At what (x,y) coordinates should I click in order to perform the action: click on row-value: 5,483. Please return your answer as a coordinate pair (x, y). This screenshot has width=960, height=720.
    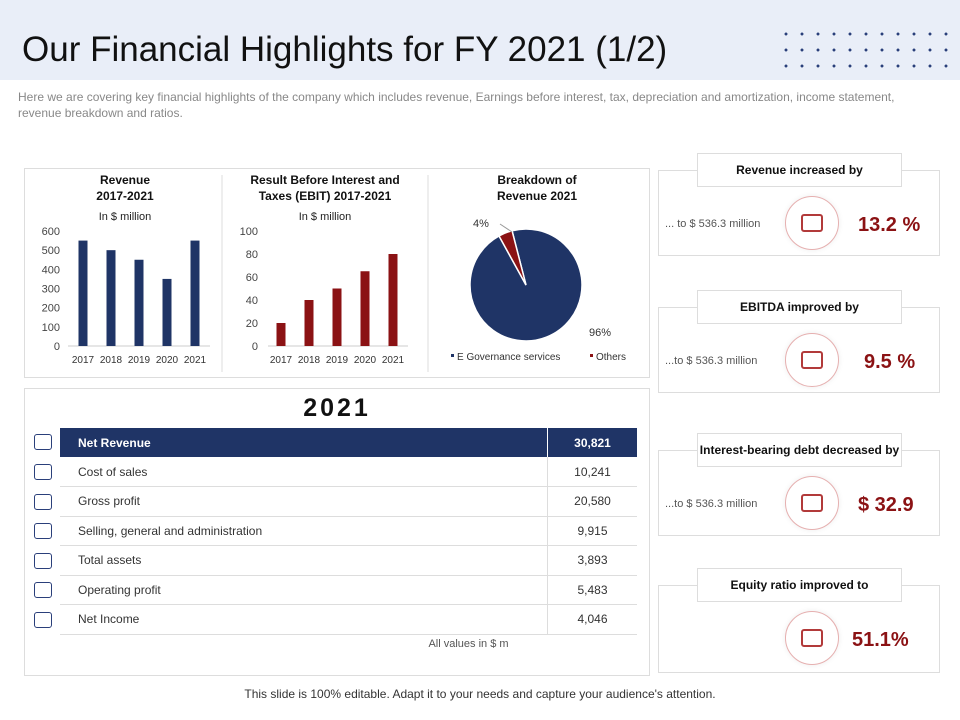
    Looking at the image, I should click on (591, 590).